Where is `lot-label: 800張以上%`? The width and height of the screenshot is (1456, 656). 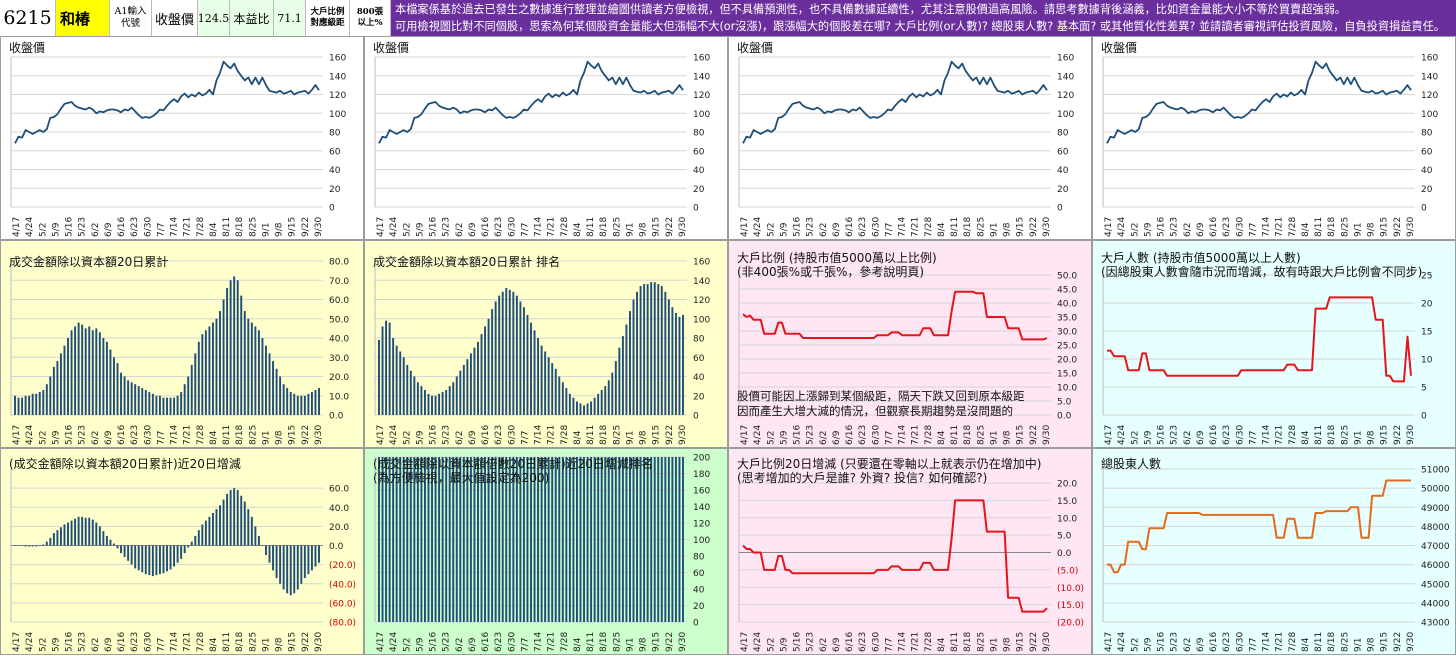
lot-label: 800張以上% is located at coordinates (370, 17).